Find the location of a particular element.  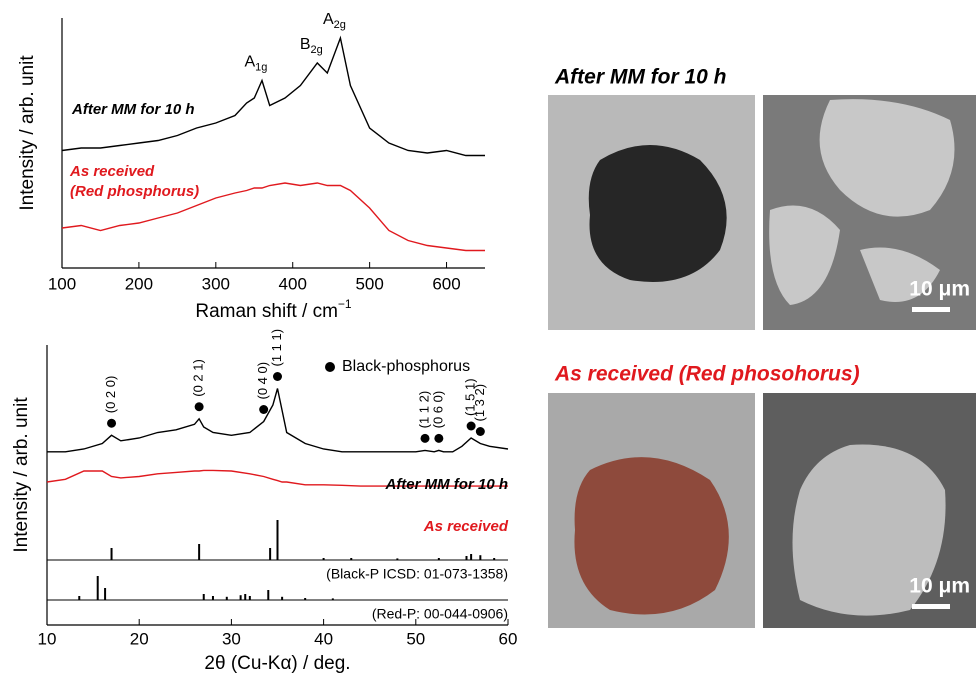

peak-label: B2g is located at coordinates (311, 46).